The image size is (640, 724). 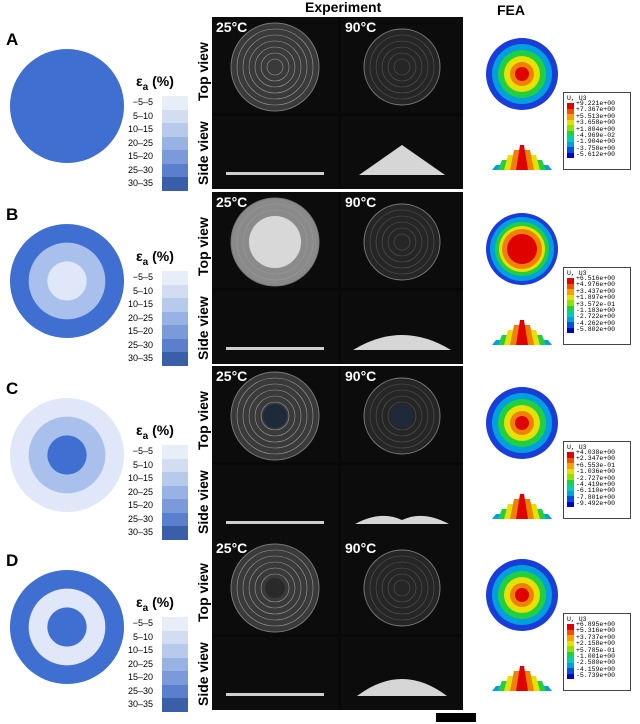 What do you see at coordinates (596, 285) in the screenshot?
I see `fea-legend-value: +4.976e+00` at bounding box center [596, 285].